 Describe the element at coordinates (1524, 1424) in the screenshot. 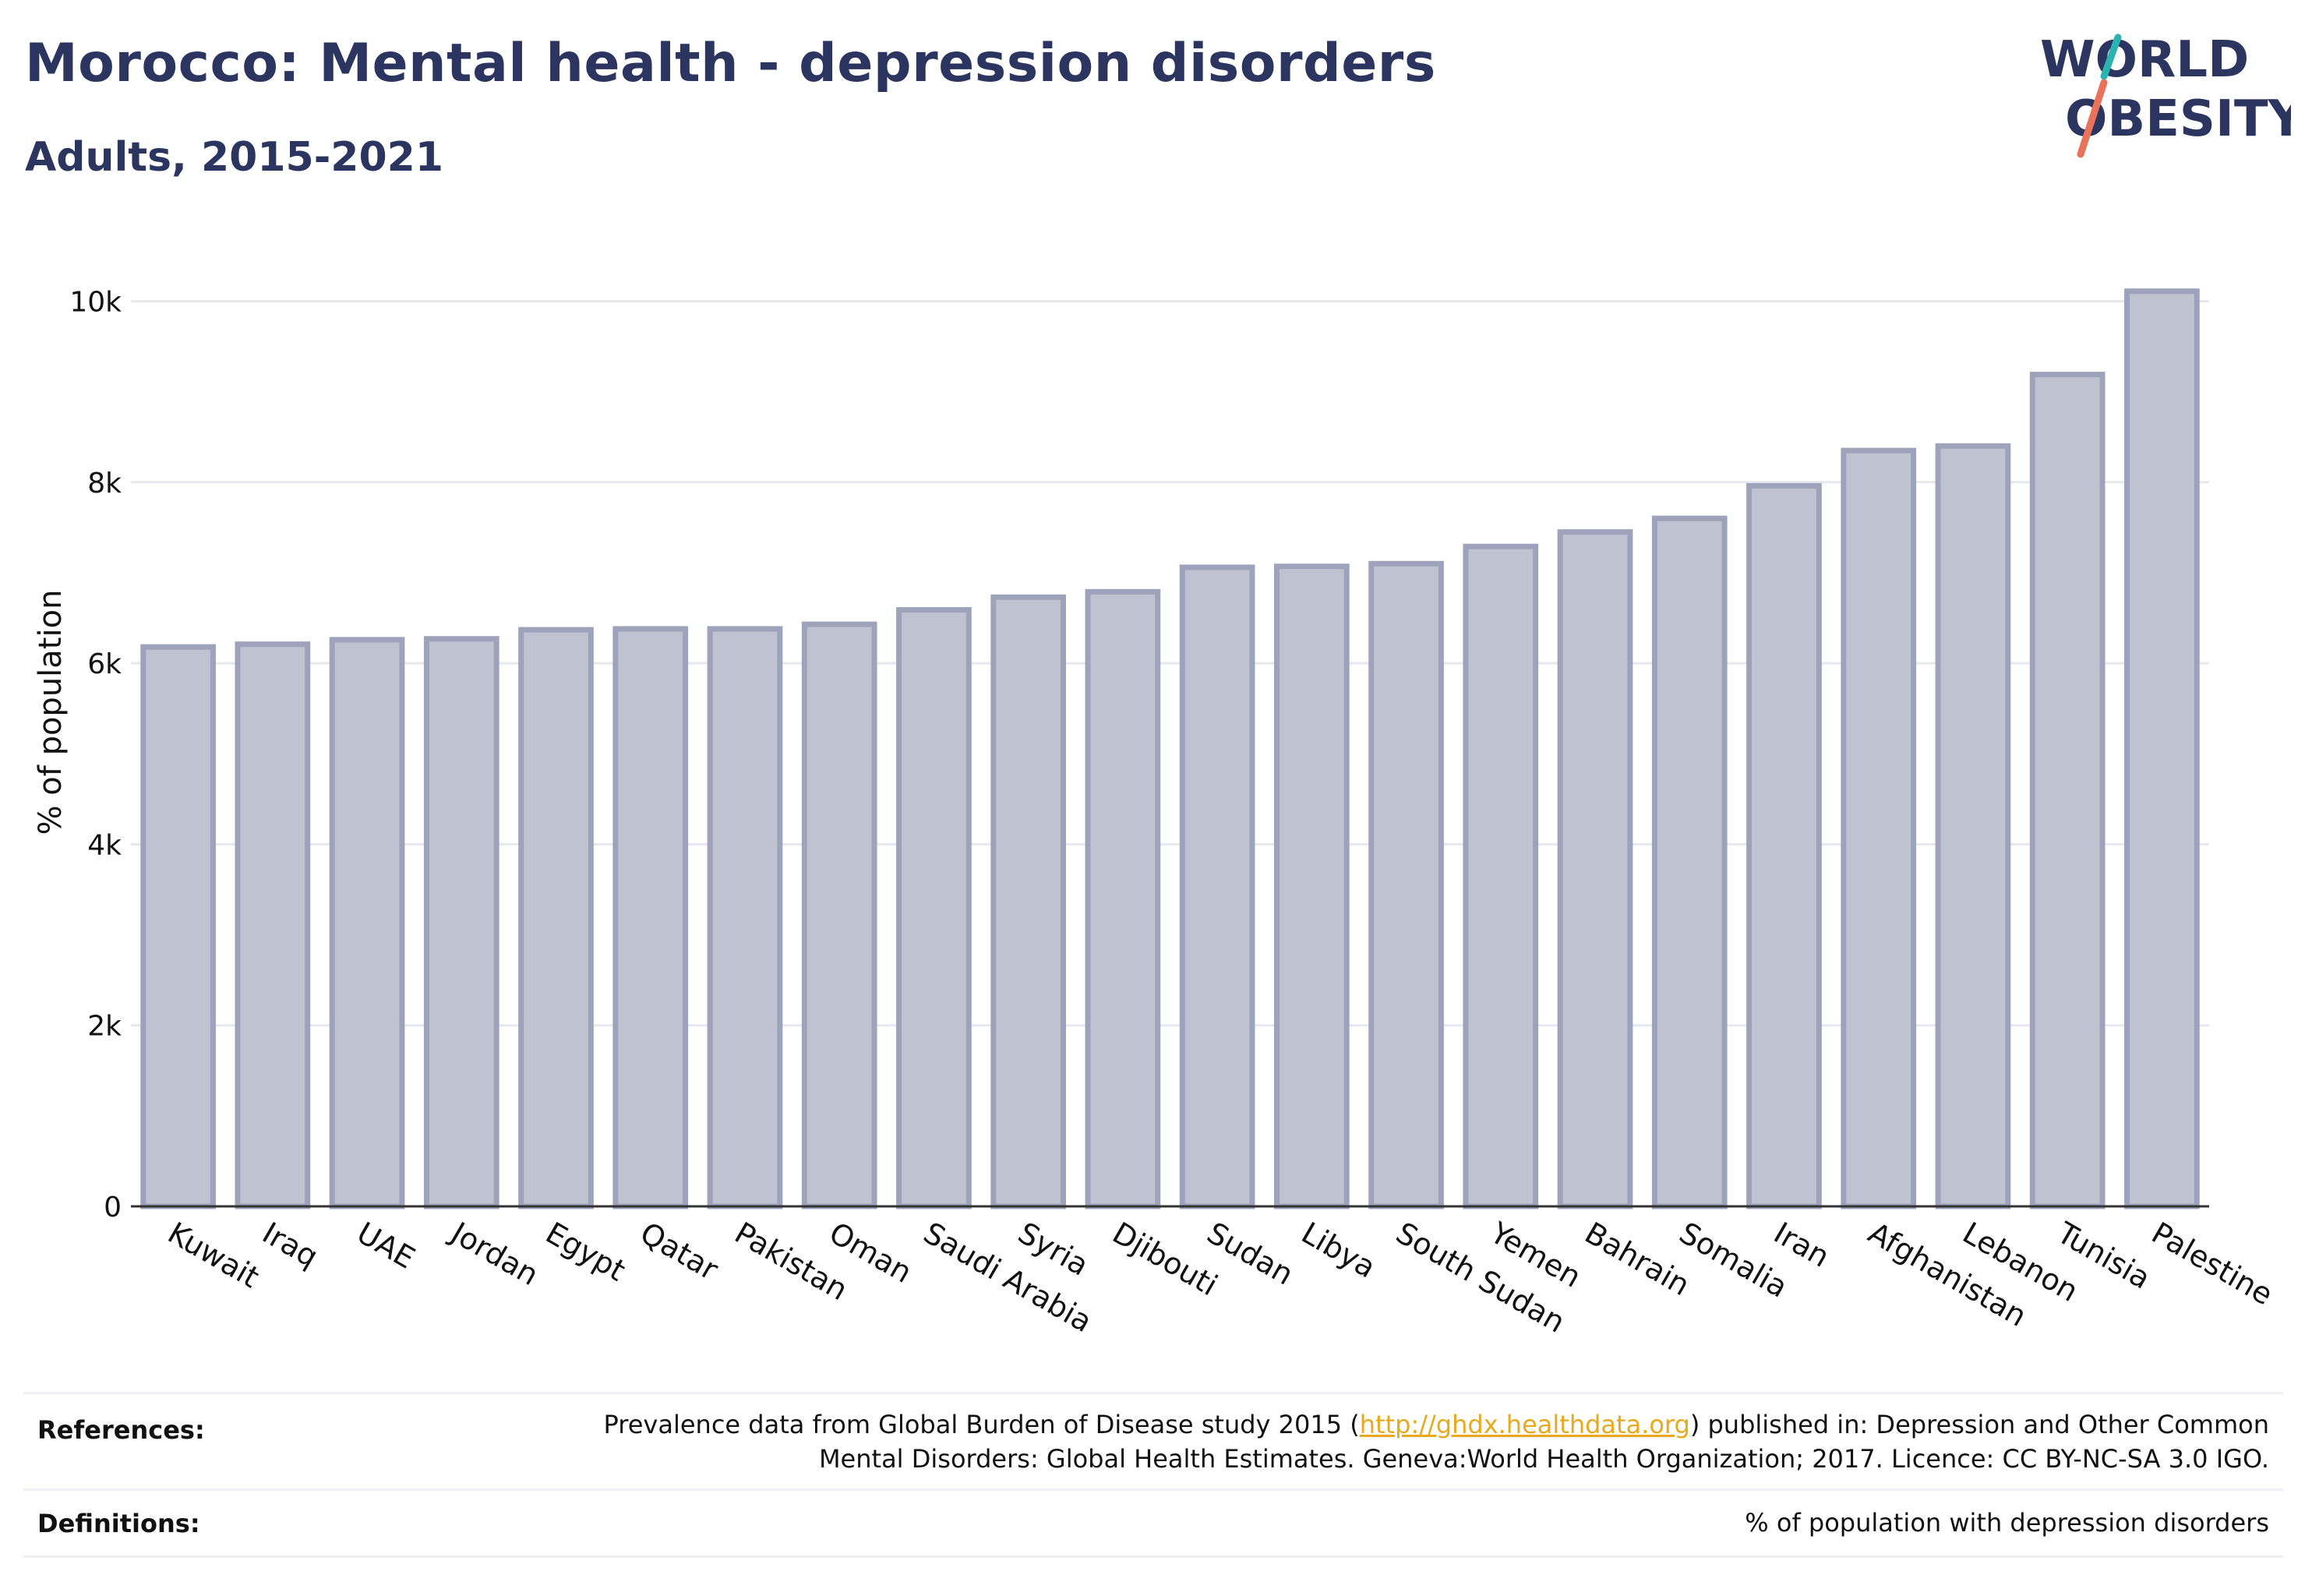

I see `references-link: http://ghdx.healthdata.org` at that location.